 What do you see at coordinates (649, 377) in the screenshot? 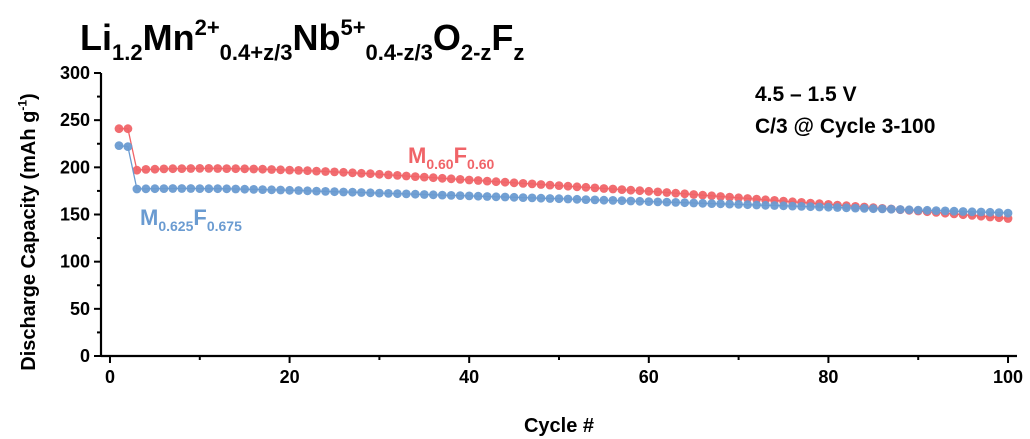
I see `x-tick-label: 60` at bounding box center [649, 377].